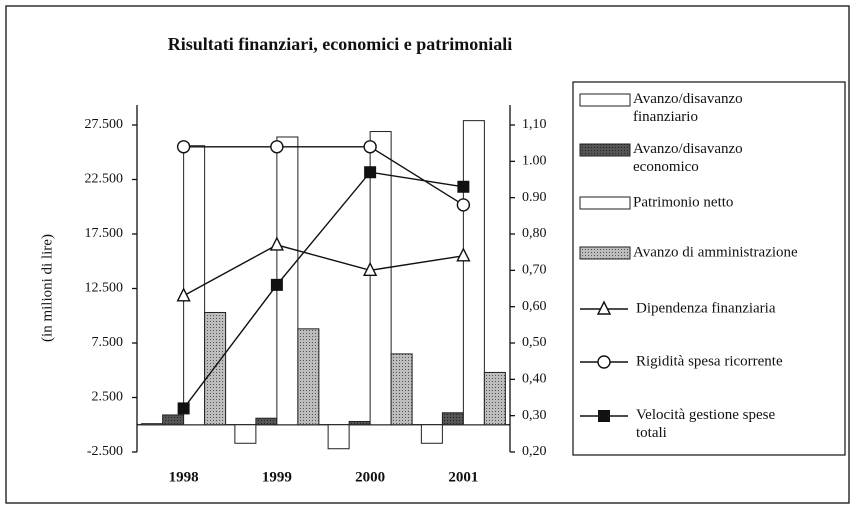 Image resolution: width=855 pixels, height=509 pixels. What do you see at coordinates (534, 451) in the screenshot?
I see `y2-tick-label: 0,20` at bounding box center [534, 451].